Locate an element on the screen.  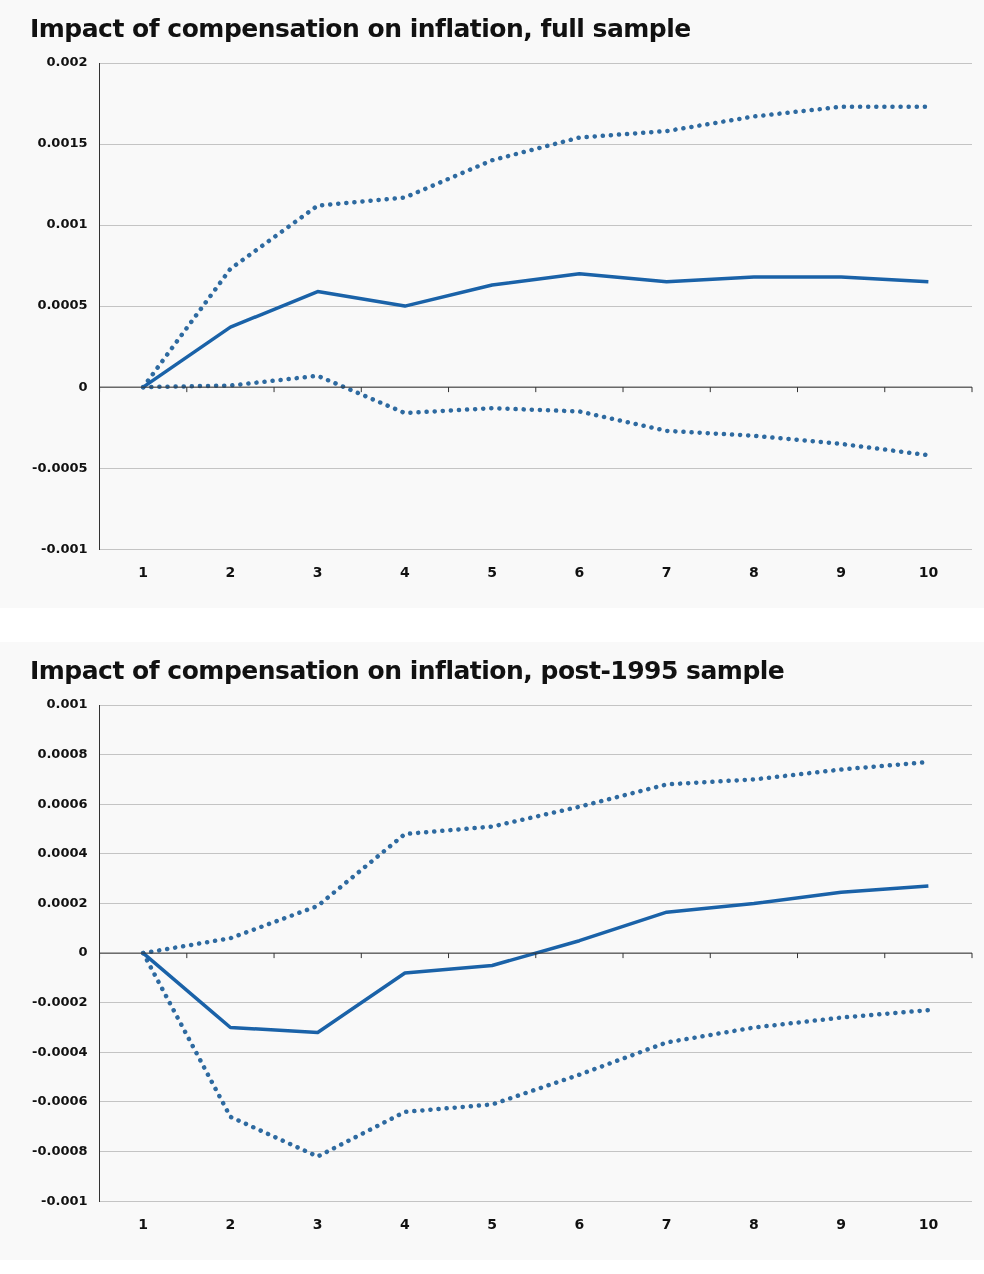
y-tick-label: 0.002 is located at coordinates (67, 62).